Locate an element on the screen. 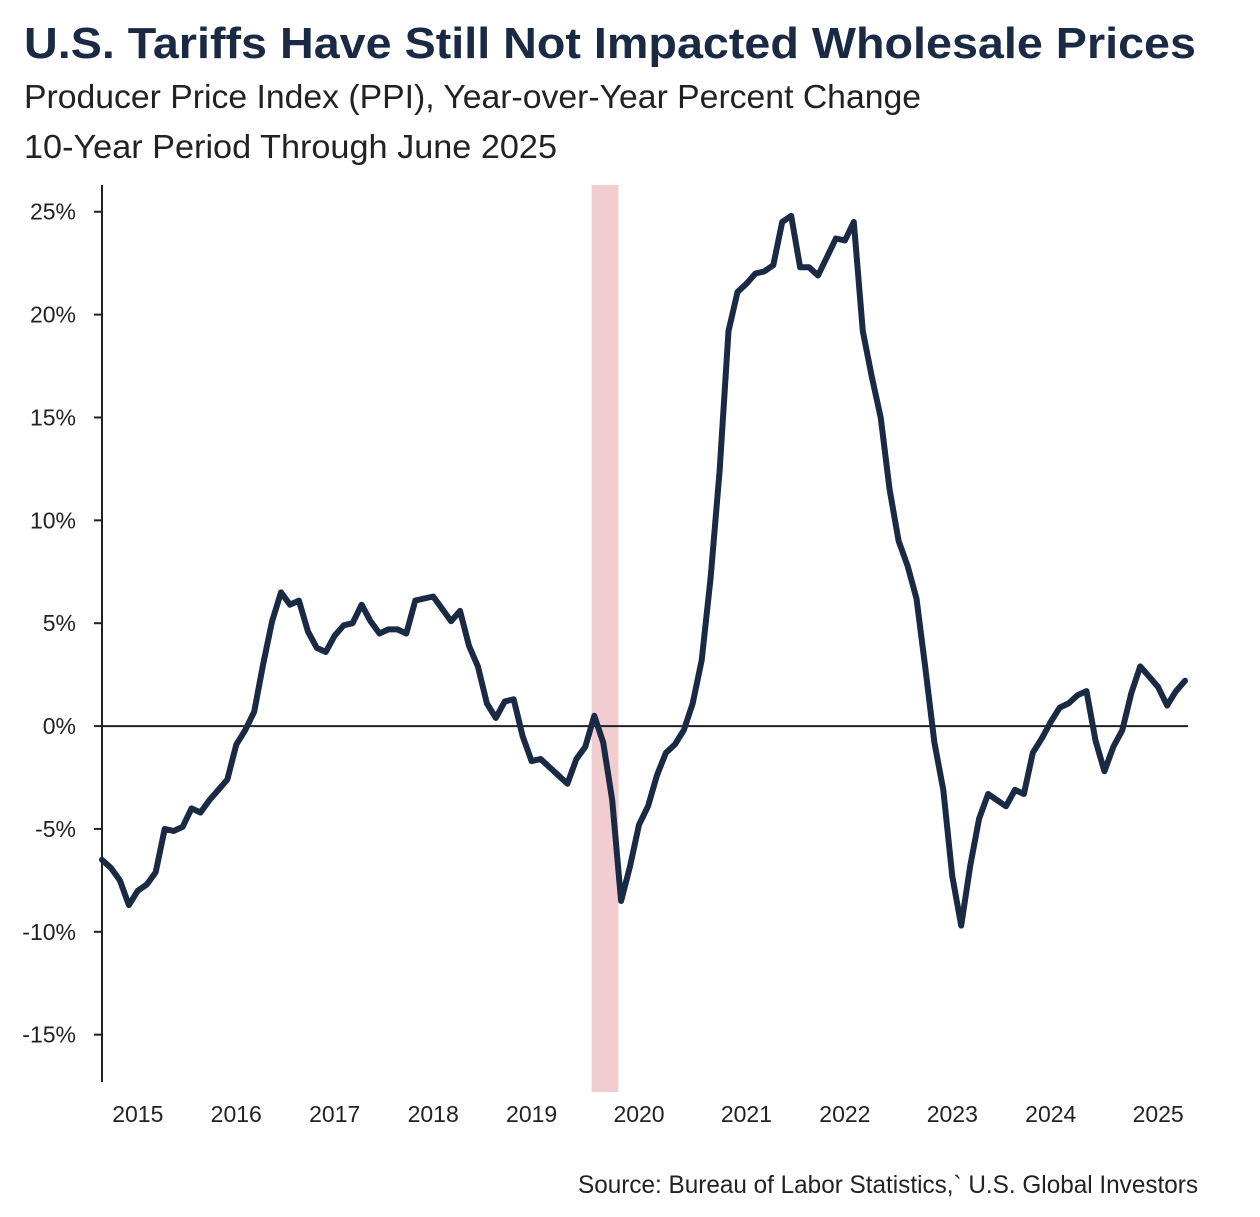 This screenshot has height=1217, width=1260. y-tick-label: 20% is located at coordinates (53, 315).